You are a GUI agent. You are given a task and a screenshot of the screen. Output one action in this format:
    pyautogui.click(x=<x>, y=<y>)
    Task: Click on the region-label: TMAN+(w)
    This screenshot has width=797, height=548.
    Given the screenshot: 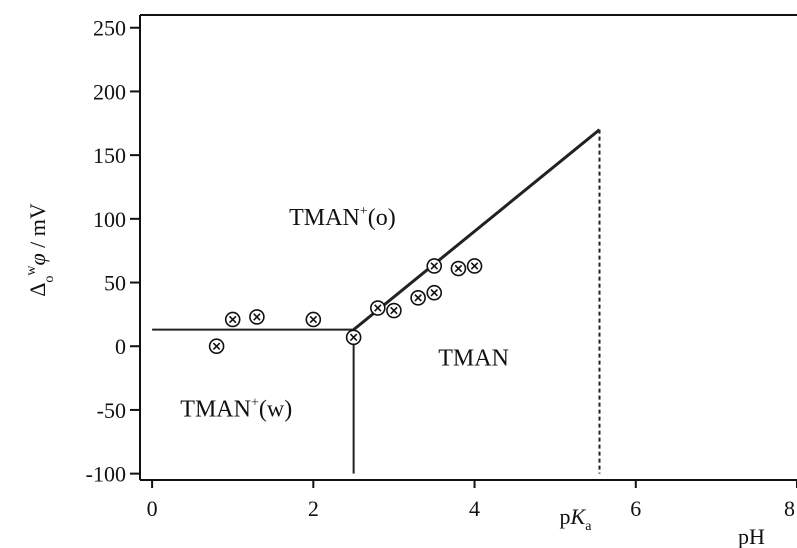 What is the action you would take?
    pyautogui.click(x=236, y=408)
    